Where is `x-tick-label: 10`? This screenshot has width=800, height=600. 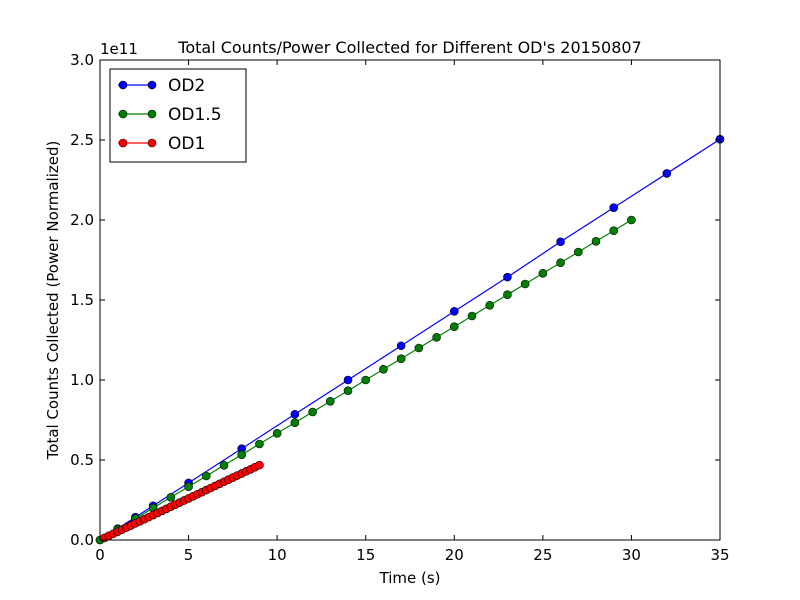 x-tick-label: 10 is located at coordinates (277, 555).